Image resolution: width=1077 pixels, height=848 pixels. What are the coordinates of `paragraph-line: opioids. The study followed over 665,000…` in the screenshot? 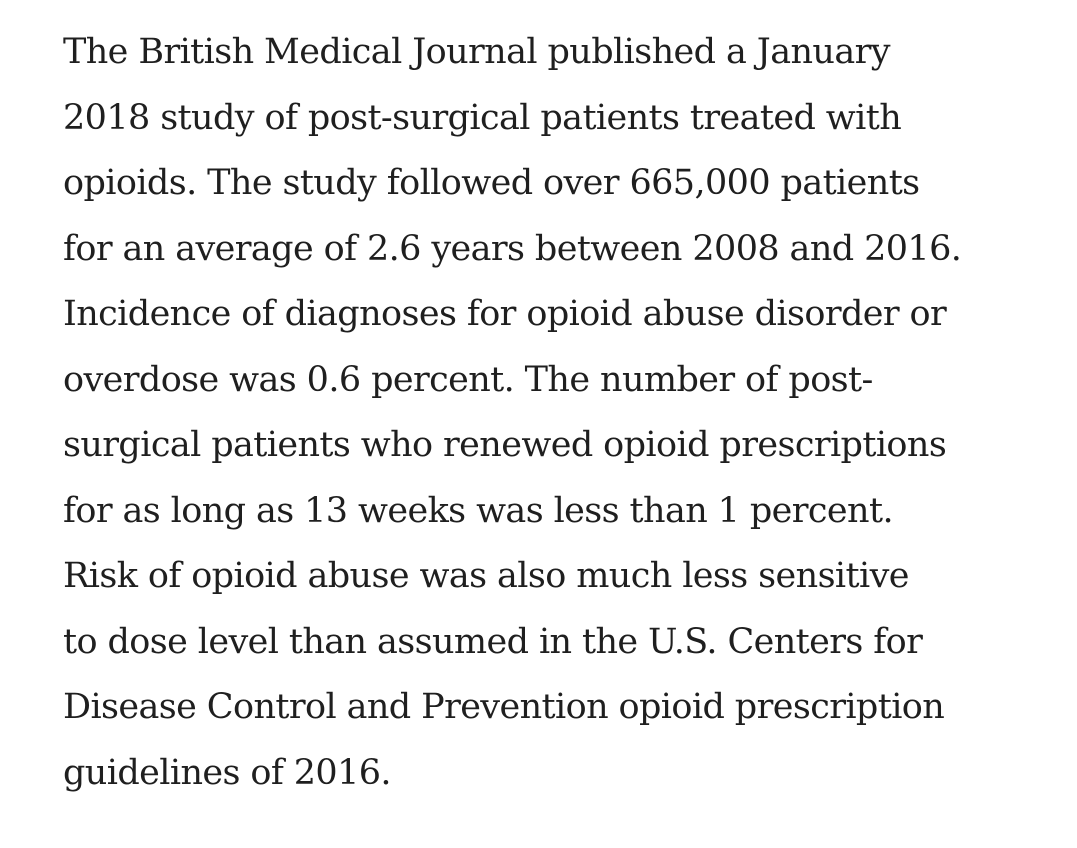 It's located at (491, 183).